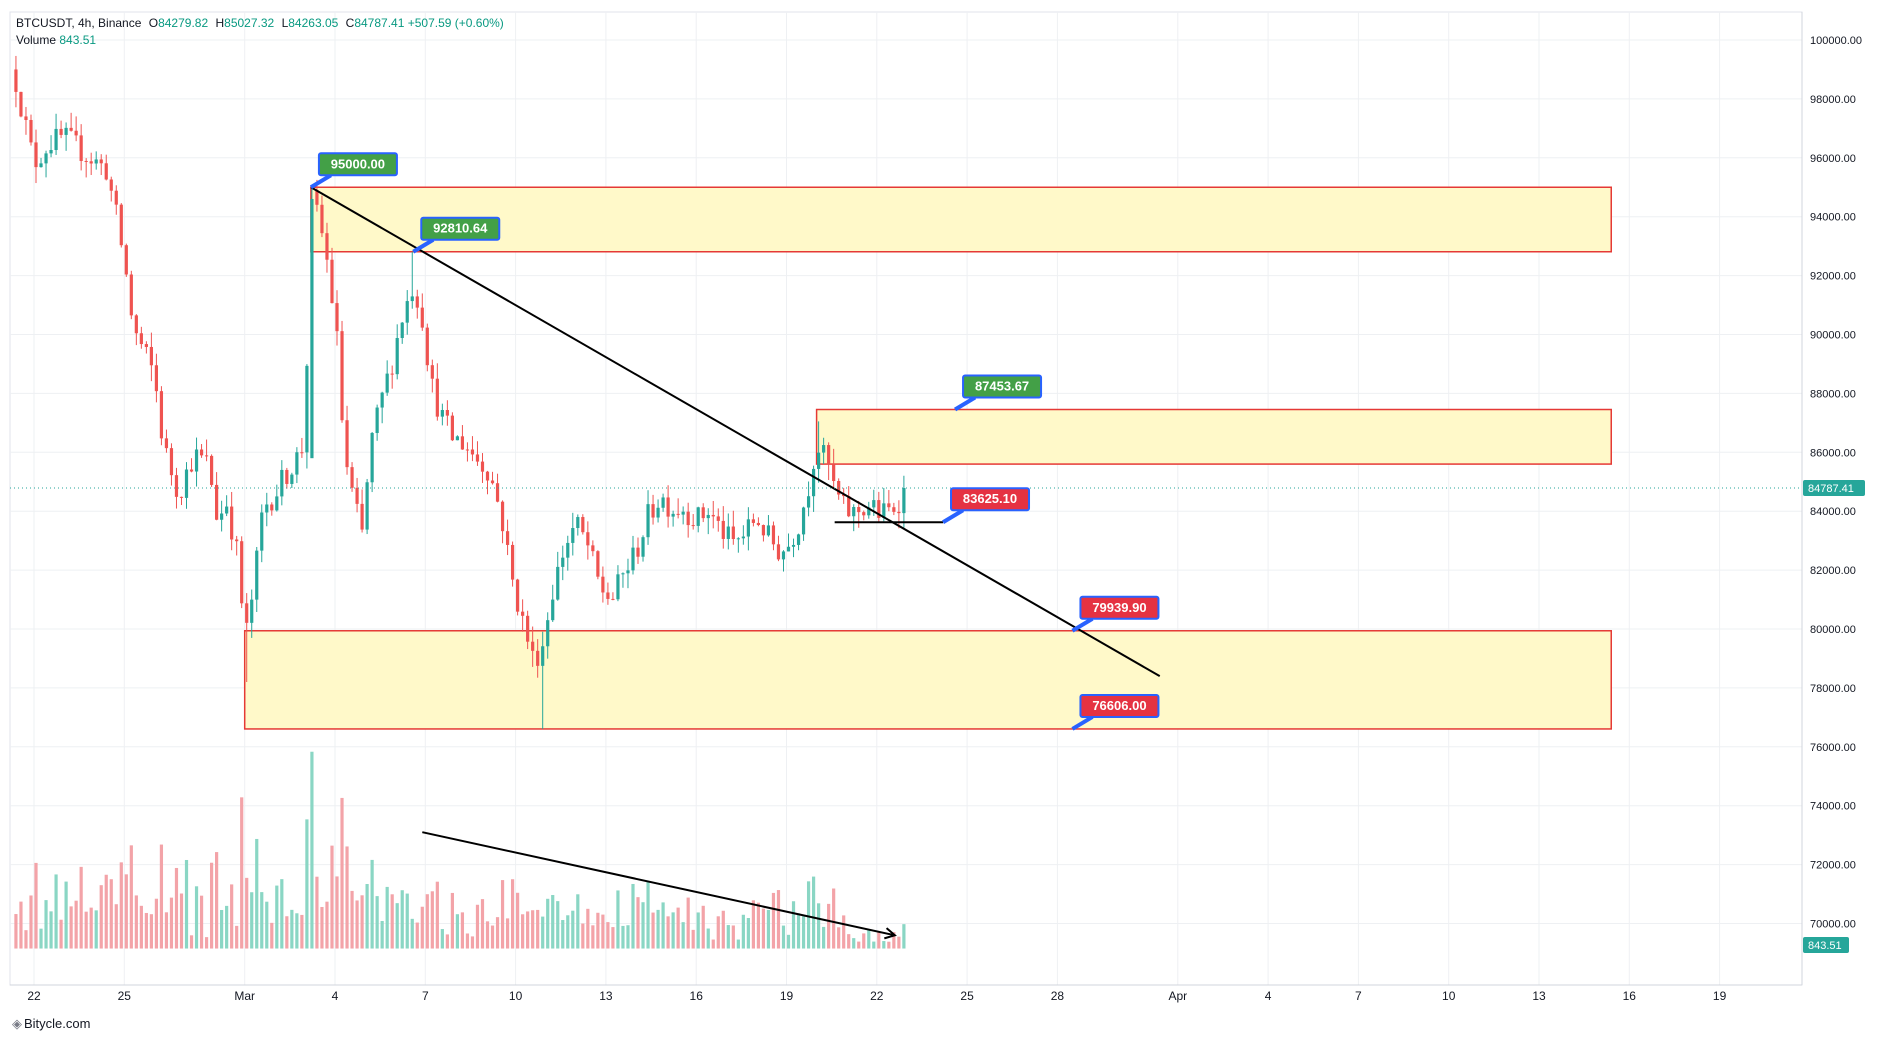 The width and height of the screenshot is (1884, 1044). I want to click on price-label: 87453.67, so click(998, 393).